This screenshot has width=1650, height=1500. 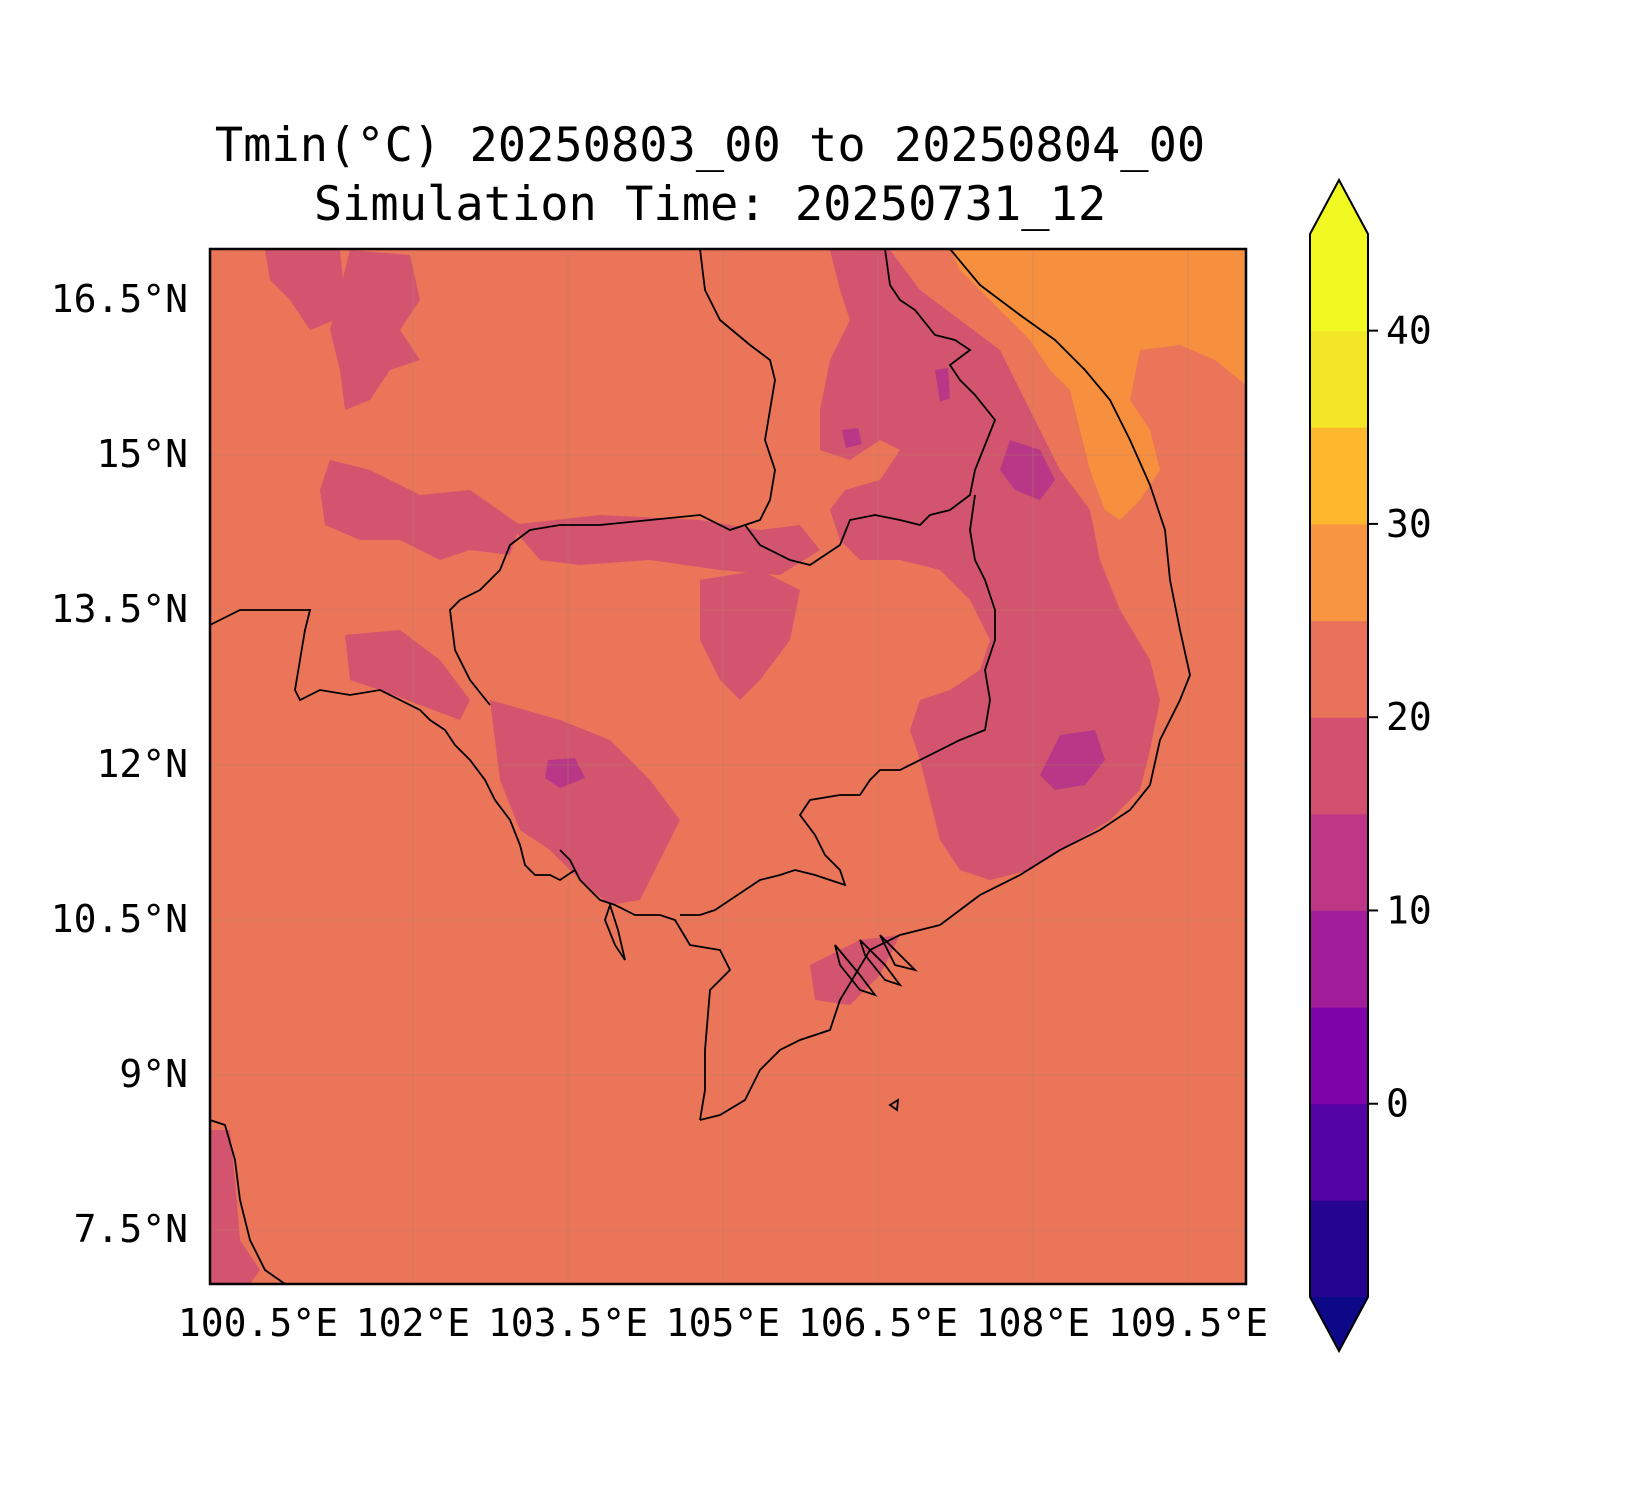 What do you see at coordinates (413, 1323) in the screenshot?
I see `x-tick-label: 102°E` at bounding box center [413, 1323].